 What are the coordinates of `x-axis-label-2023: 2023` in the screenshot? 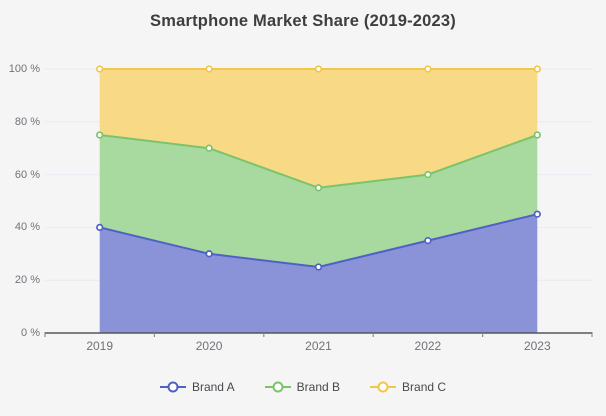 It's located at (537, 346).